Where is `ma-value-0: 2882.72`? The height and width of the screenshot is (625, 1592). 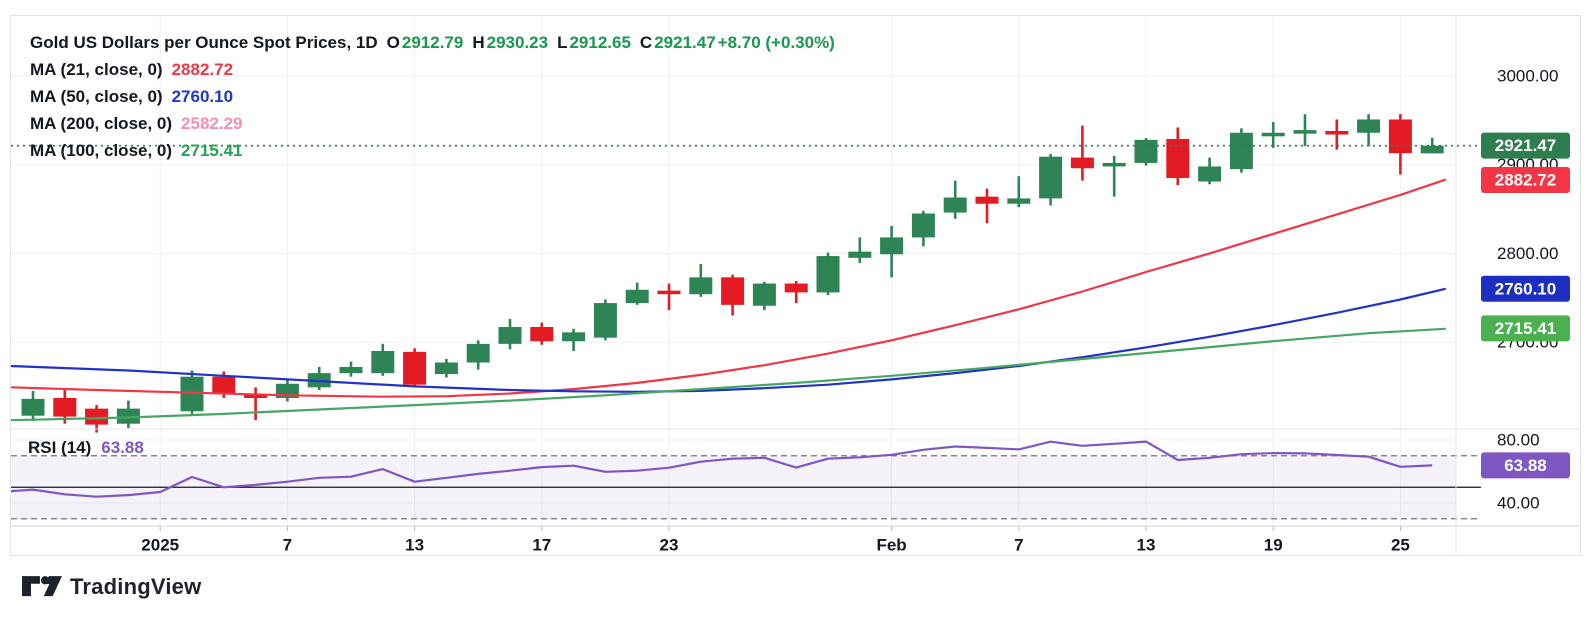
ma-value-0: 2882.72 is located at coordinates (202, 69).